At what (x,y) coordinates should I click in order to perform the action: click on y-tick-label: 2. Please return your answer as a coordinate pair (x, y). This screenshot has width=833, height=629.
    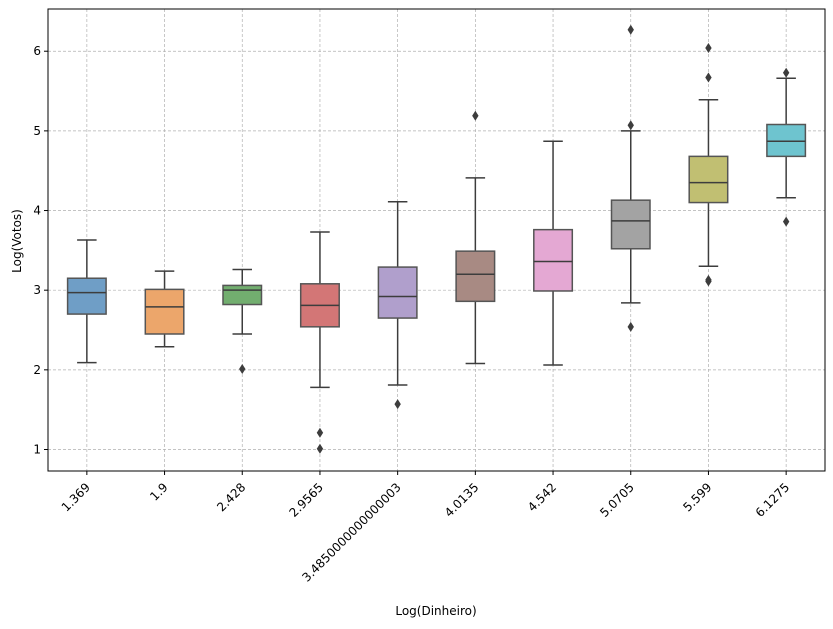
    Looking at the image, I should click on (37, 370).